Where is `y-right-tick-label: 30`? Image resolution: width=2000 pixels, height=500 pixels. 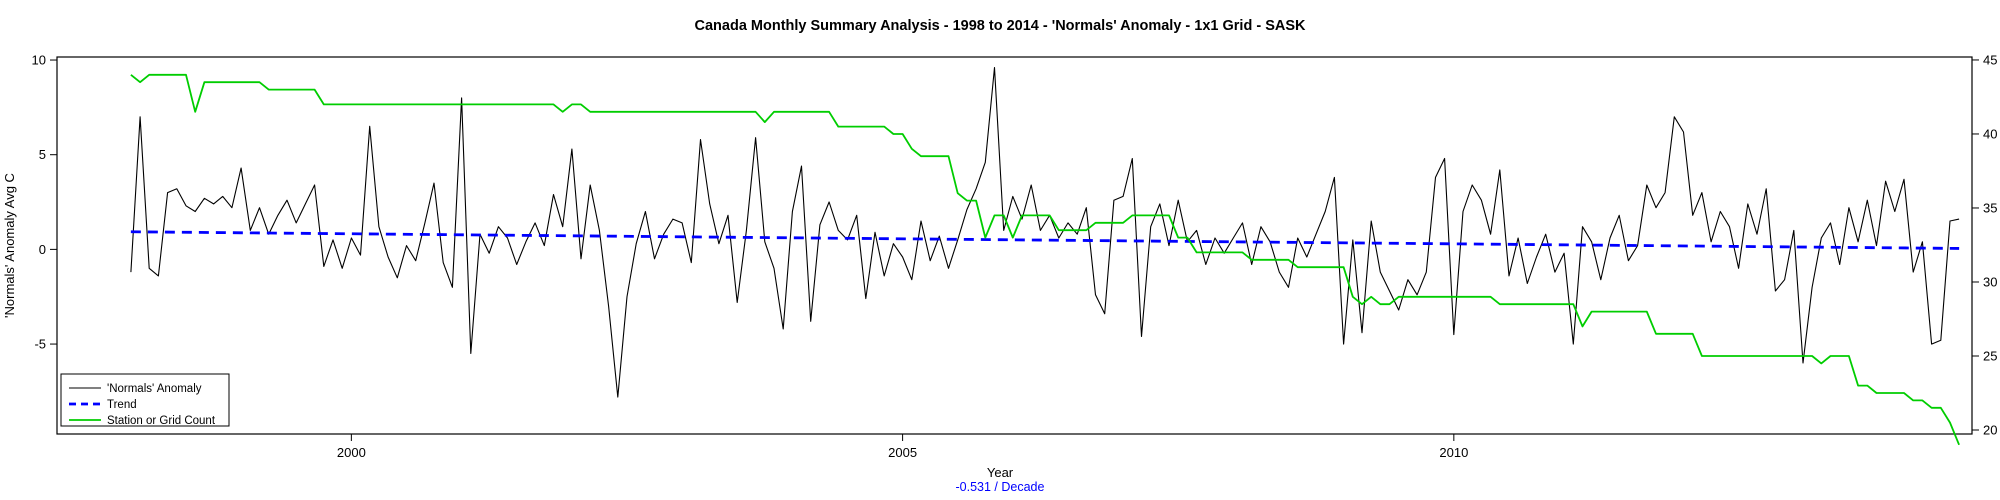
y-right-tick-label: 30 is located at coordinates (1990, 281).